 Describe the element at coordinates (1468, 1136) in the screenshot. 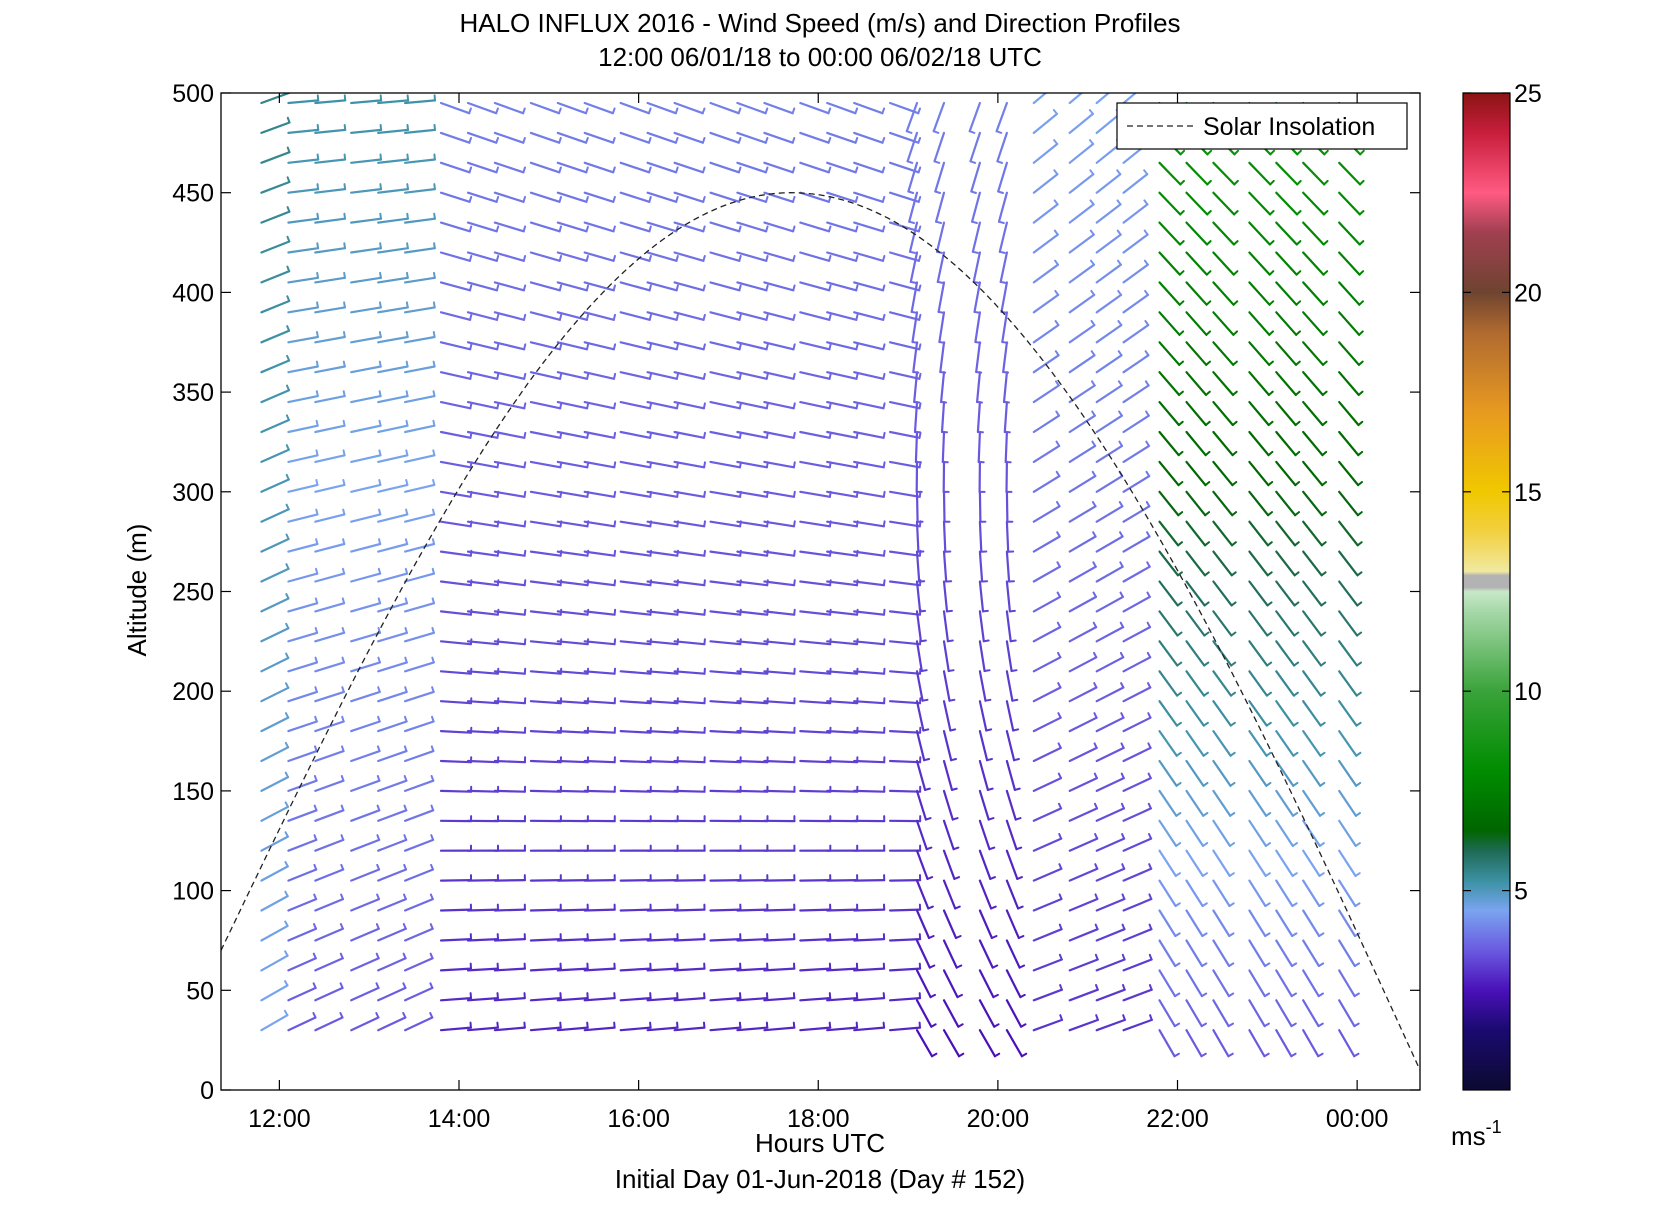

I see `colorbar-unit-base: ms` at that location.